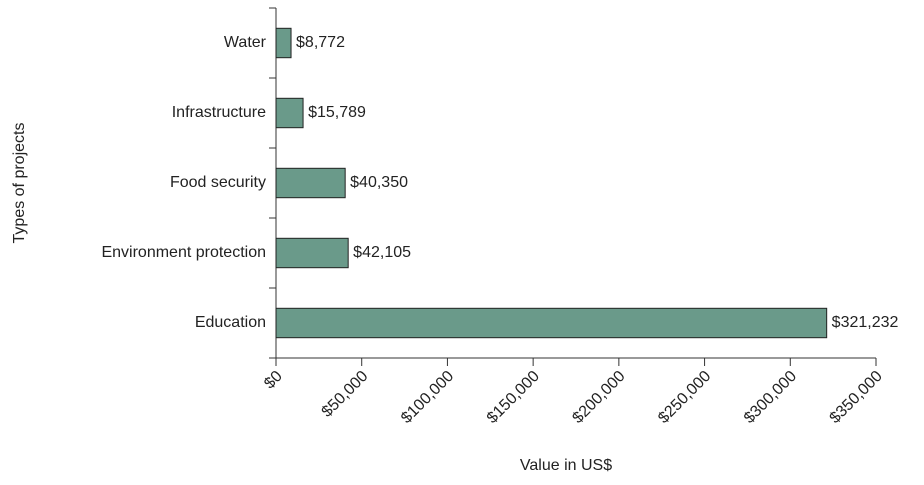 The image size is (924, 485). I want to click on y-tick-label: Environment protection, so click(183, 252).